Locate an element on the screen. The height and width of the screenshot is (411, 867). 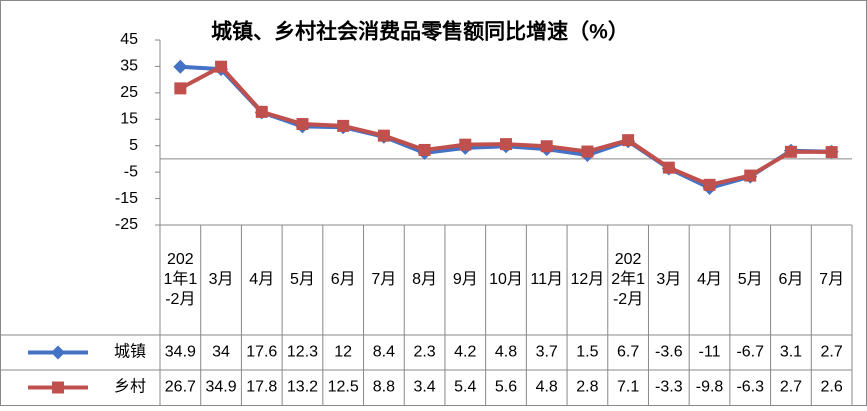
table-value: 3.1 is located at coordinates (791, 352).